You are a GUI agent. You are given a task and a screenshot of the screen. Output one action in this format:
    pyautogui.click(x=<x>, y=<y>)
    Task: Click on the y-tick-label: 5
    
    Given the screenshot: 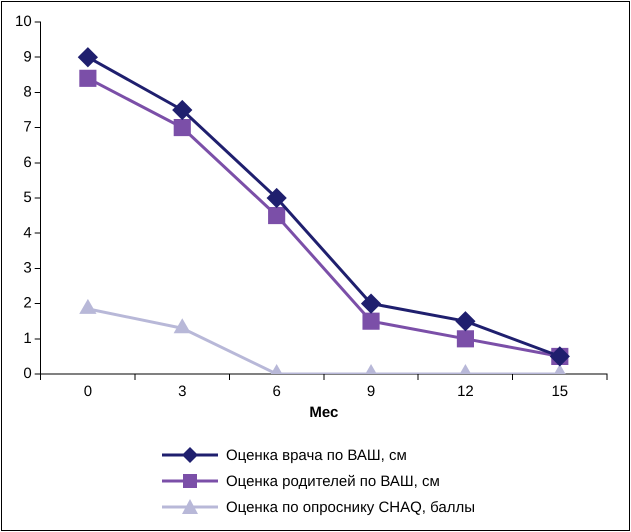 What is the action you would take?
    pyautogui.click(x=27, y=197)
    